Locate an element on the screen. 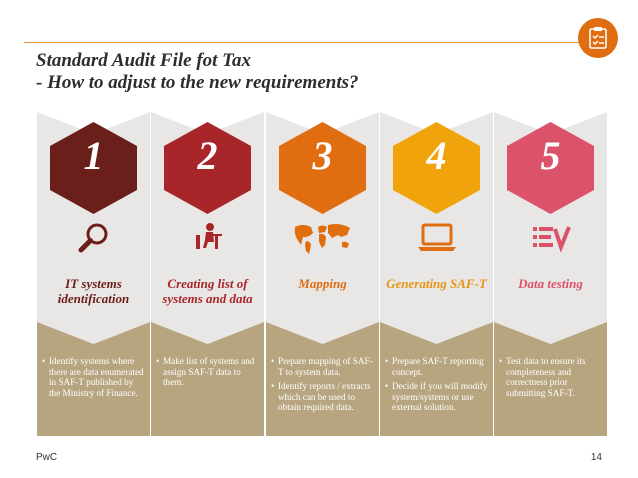 The width and height of the screenshot is (638, 478). laptop-icon is located at coordinates (436, 237).